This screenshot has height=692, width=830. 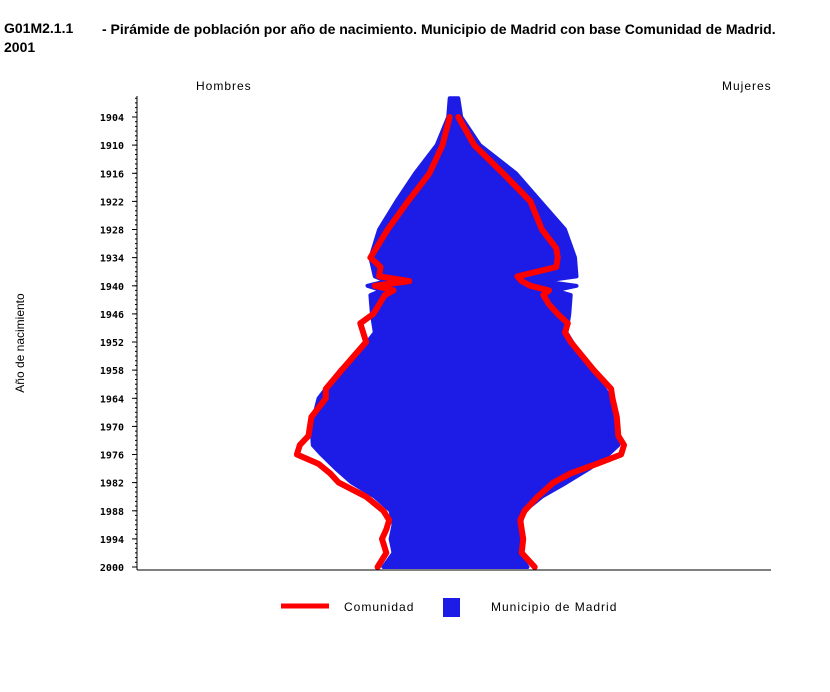 I want to click on y-tick-label: 1904, so click(x=112, y=118).